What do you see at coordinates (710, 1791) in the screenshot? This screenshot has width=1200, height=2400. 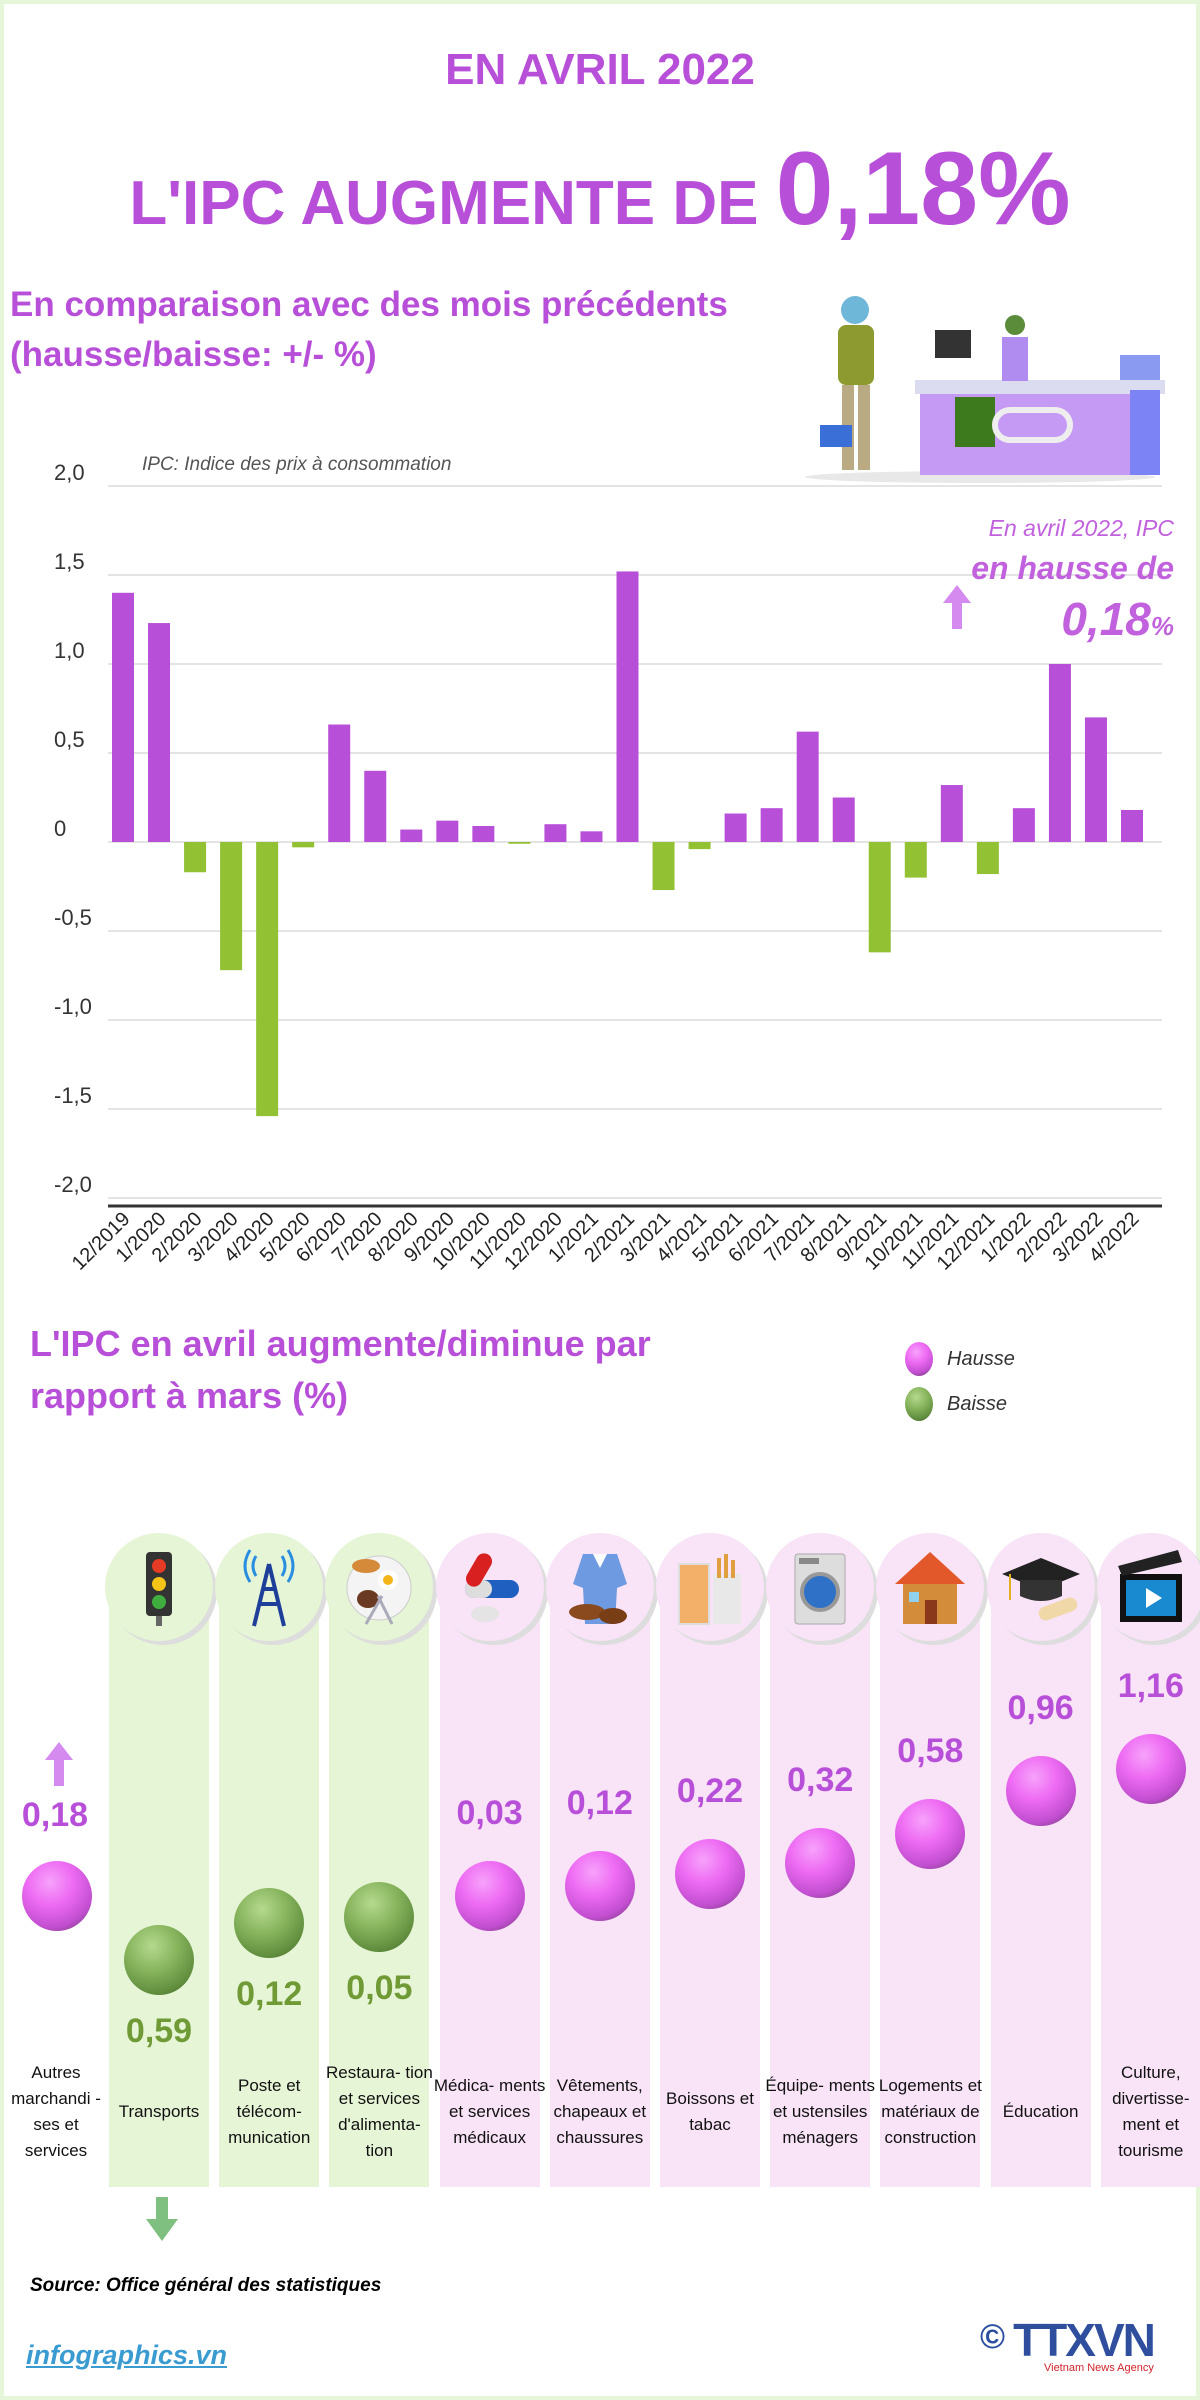 I see `category-value: 0,22` at bounding box center [710, 1791].